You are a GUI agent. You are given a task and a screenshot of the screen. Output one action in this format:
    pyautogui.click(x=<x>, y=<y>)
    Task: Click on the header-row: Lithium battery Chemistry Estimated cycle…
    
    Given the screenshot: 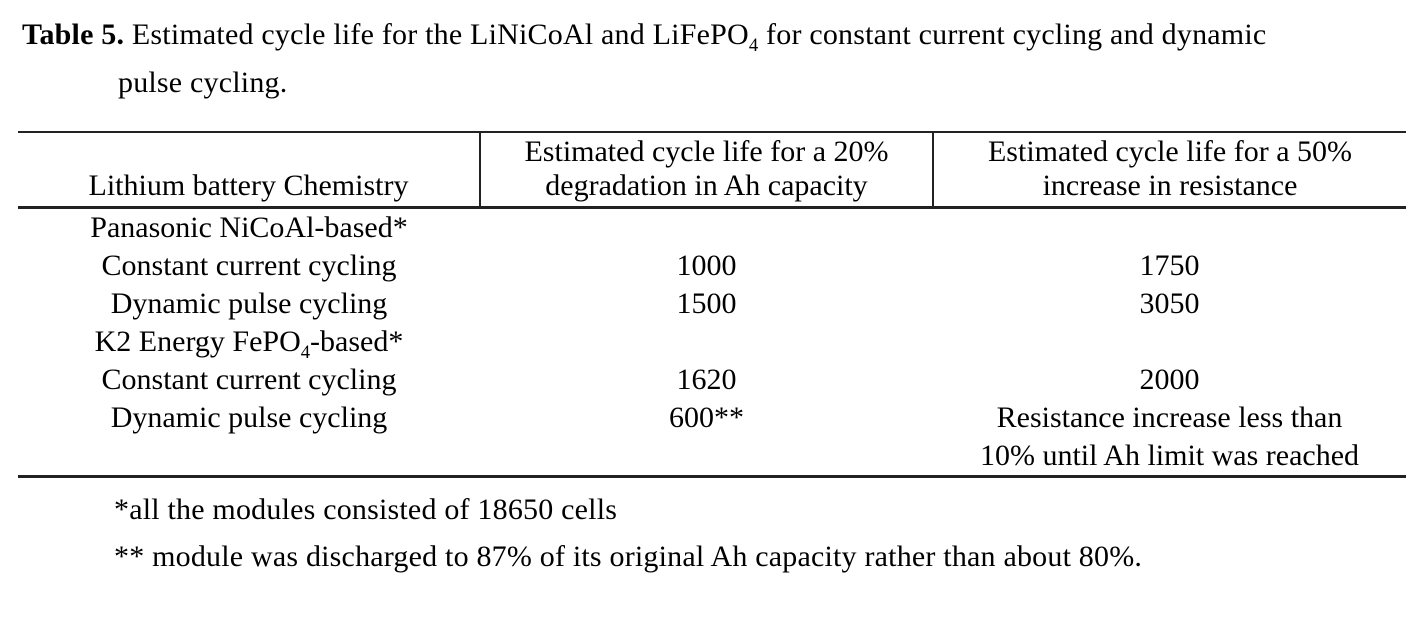 What is the action you would take?
    pyautogui.click(x=712, y=170)
    